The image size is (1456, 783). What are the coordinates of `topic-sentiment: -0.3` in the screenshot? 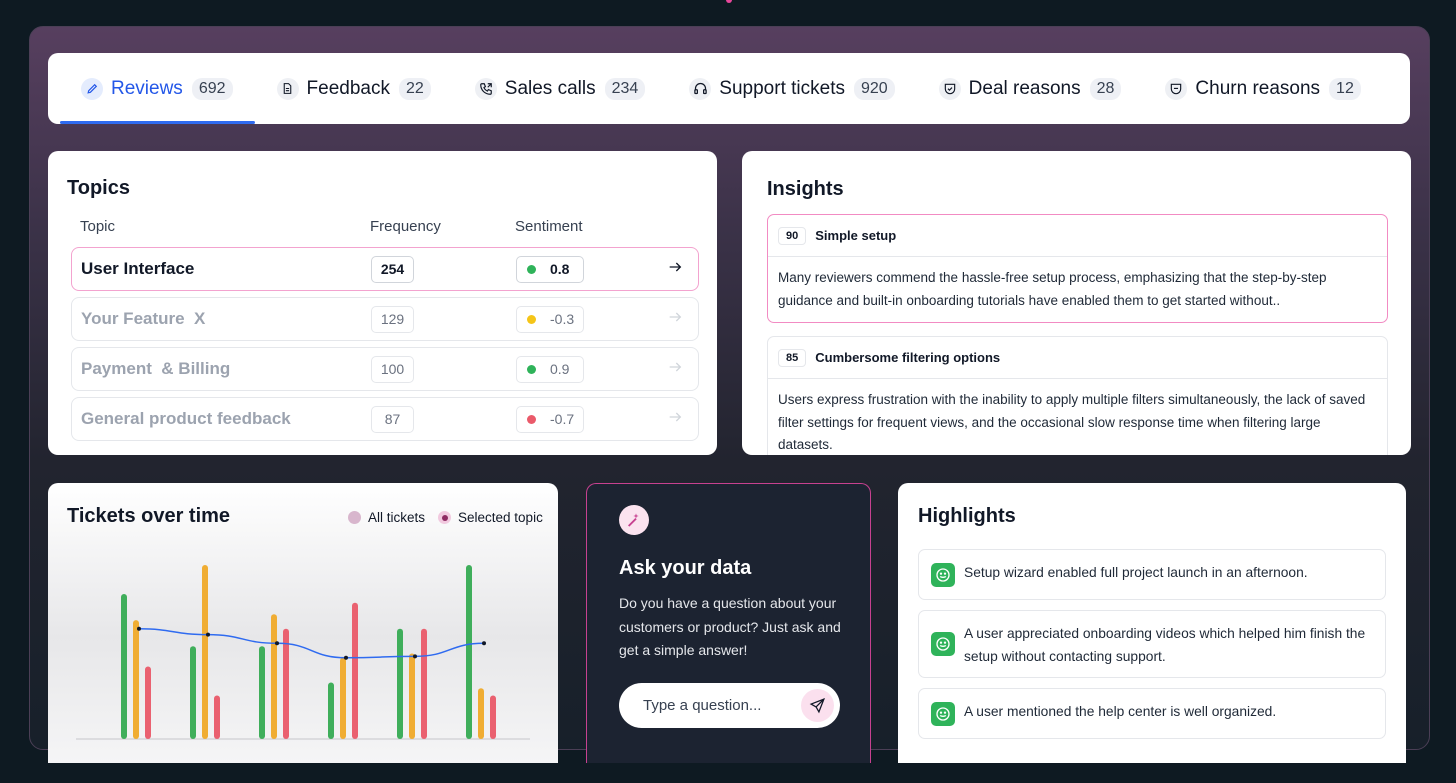 It's located at (550, 319).